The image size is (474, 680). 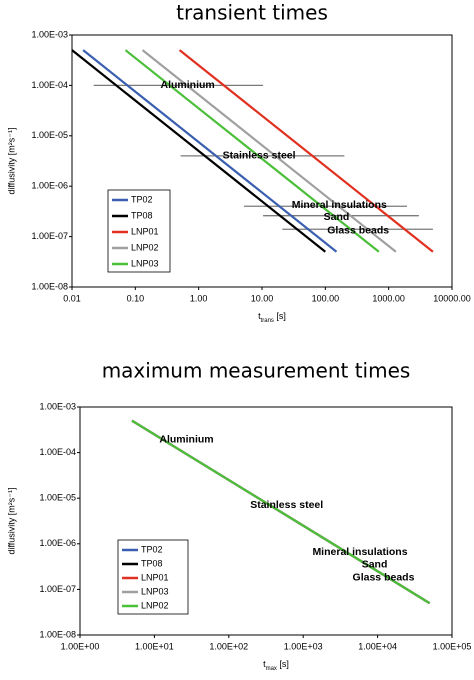 I want to click on chart-title: maximum measurement times, so click(x=256, y=371).